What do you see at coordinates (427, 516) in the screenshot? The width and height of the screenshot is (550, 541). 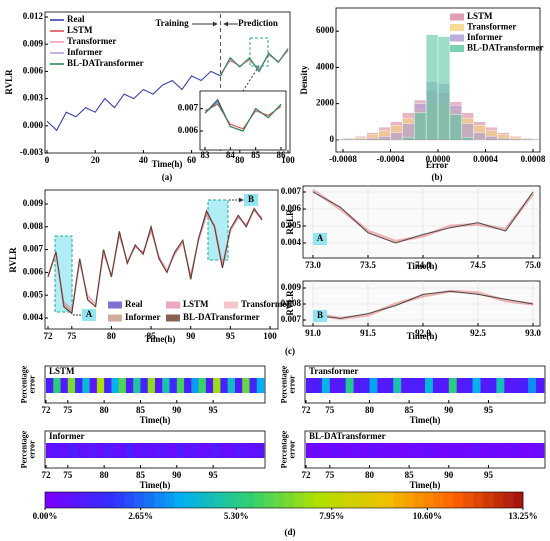 I see `colorbar-label: 10.60%` at bounding box center [427, 516].